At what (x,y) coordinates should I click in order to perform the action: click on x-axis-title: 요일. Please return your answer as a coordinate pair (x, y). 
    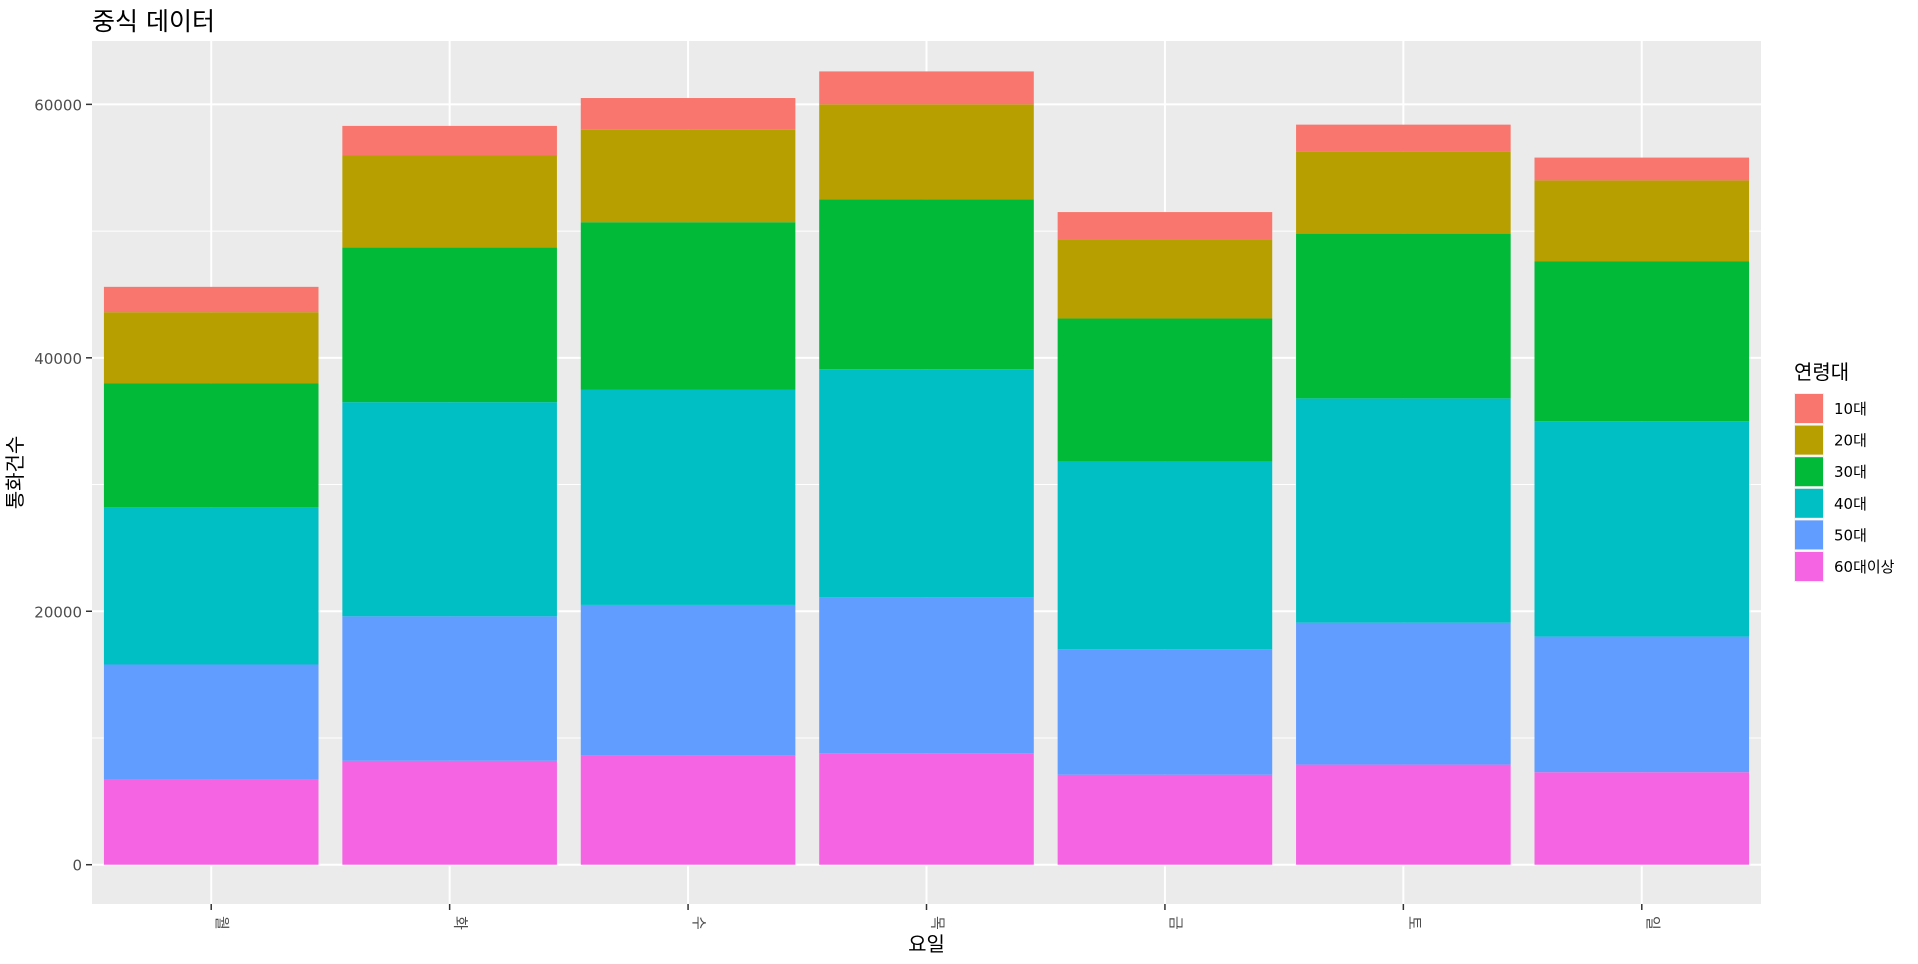
    Looking at the image, I should click on (926, 944).